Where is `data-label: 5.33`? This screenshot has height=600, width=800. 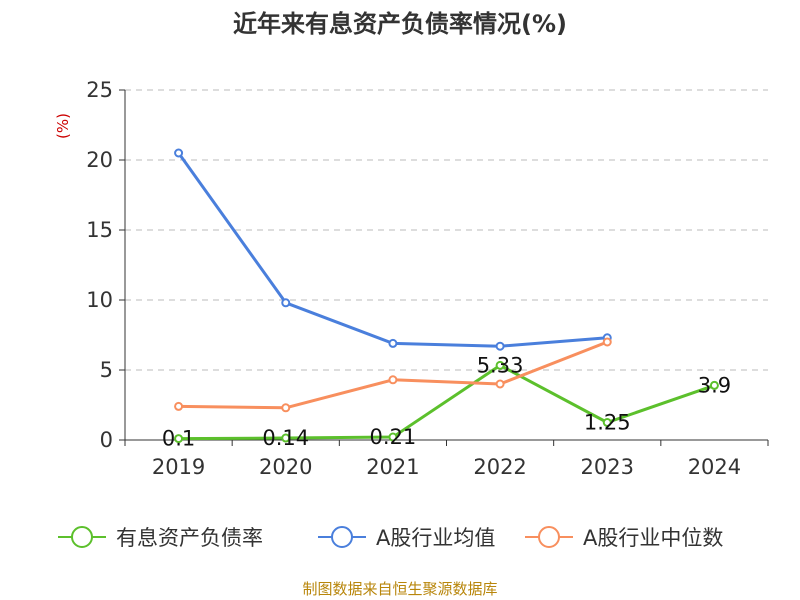 data-label: 5.33 is located at coordinates (500, 365).